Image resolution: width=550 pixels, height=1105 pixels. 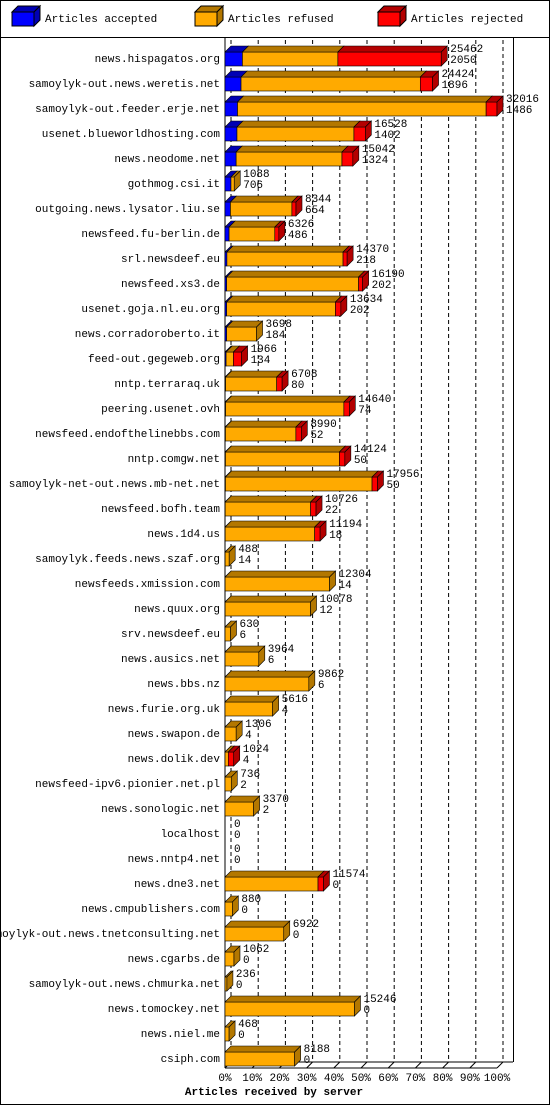 What do you see at coordinates (131, 135) in the screenshot?
I see `category-label: usenet.blueworldhosting.com` at bounding box center [131, 135].